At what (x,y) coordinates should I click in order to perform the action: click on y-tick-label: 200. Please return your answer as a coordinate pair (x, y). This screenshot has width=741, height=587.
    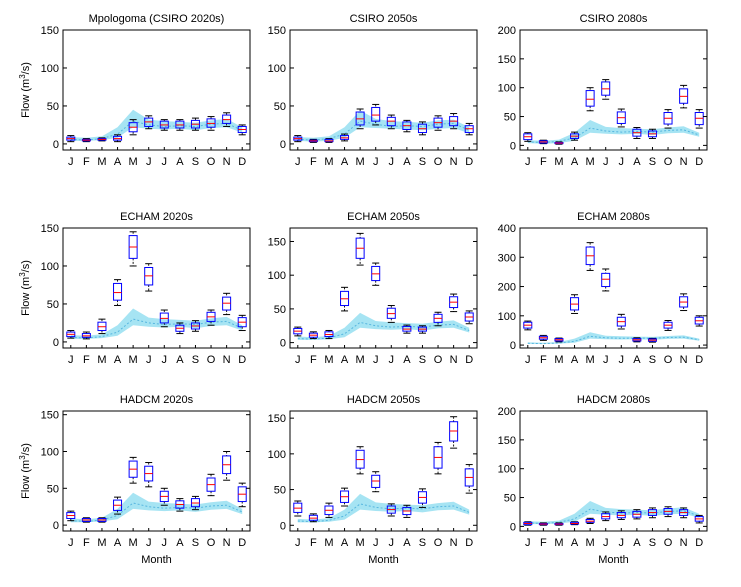
    Looking at the image, I should click on (507, 412).